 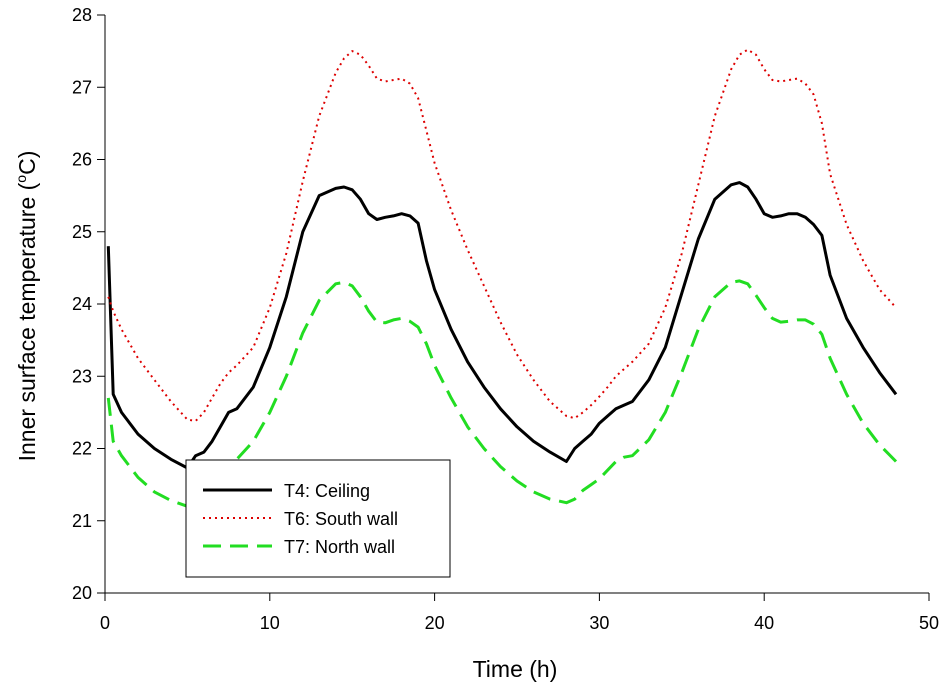 What do you see at coordinates (327, 491) in the screenshot?
I see `legend-label-ceiling: T4: Ceiling` at bounding box center [327, 491].